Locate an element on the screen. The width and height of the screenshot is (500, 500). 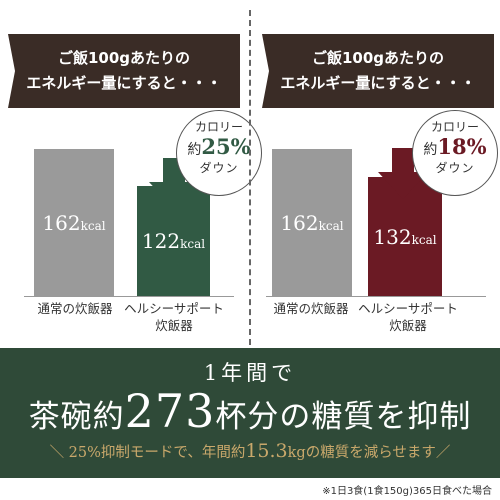
right-reduction-bubble: カロリー 約18% ダウン is located at coordinates (455, 153).